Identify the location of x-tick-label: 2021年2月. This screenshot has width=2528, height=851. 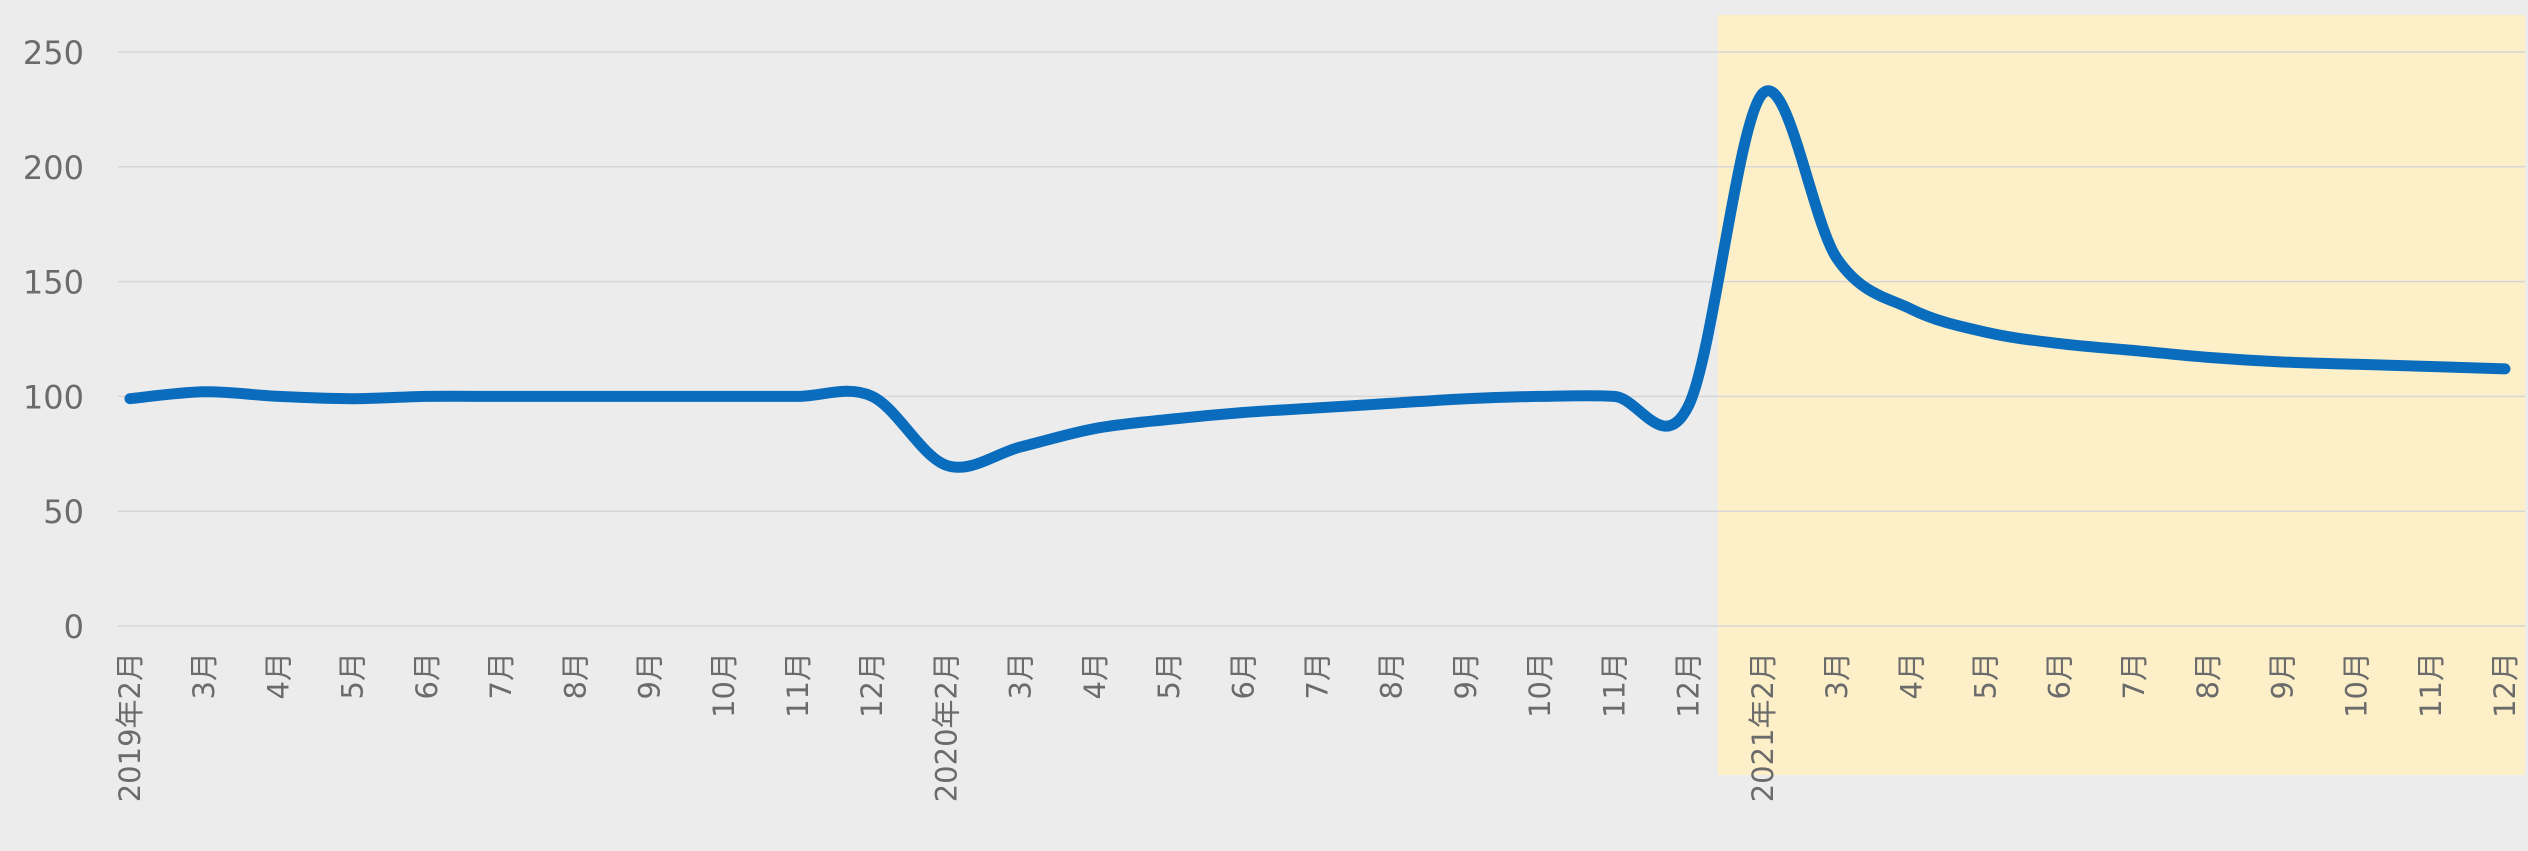
(1763, 727).